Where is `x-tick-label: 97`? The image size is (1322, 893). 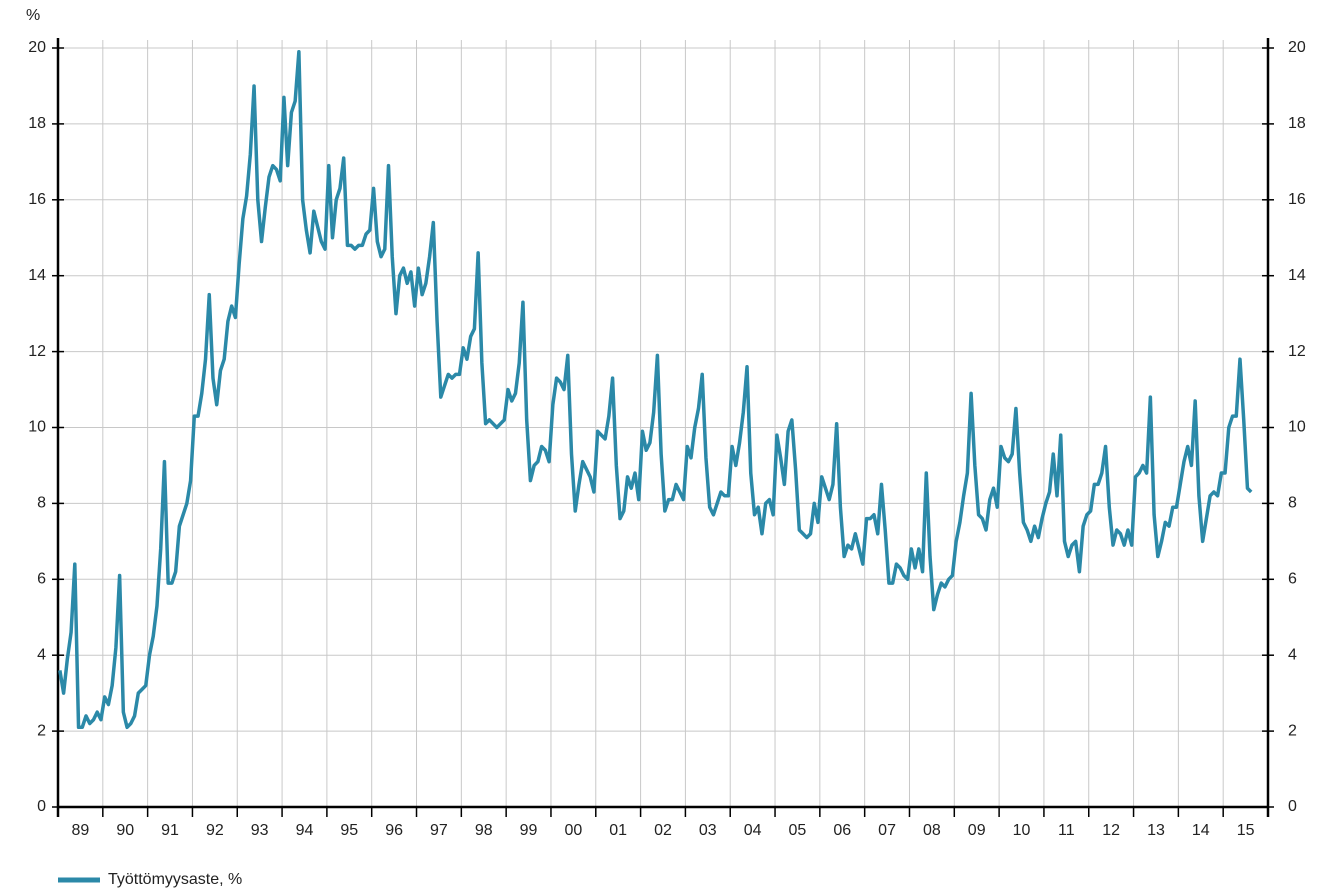
x-tick-label: 97 is located at coordinates (439, 830).